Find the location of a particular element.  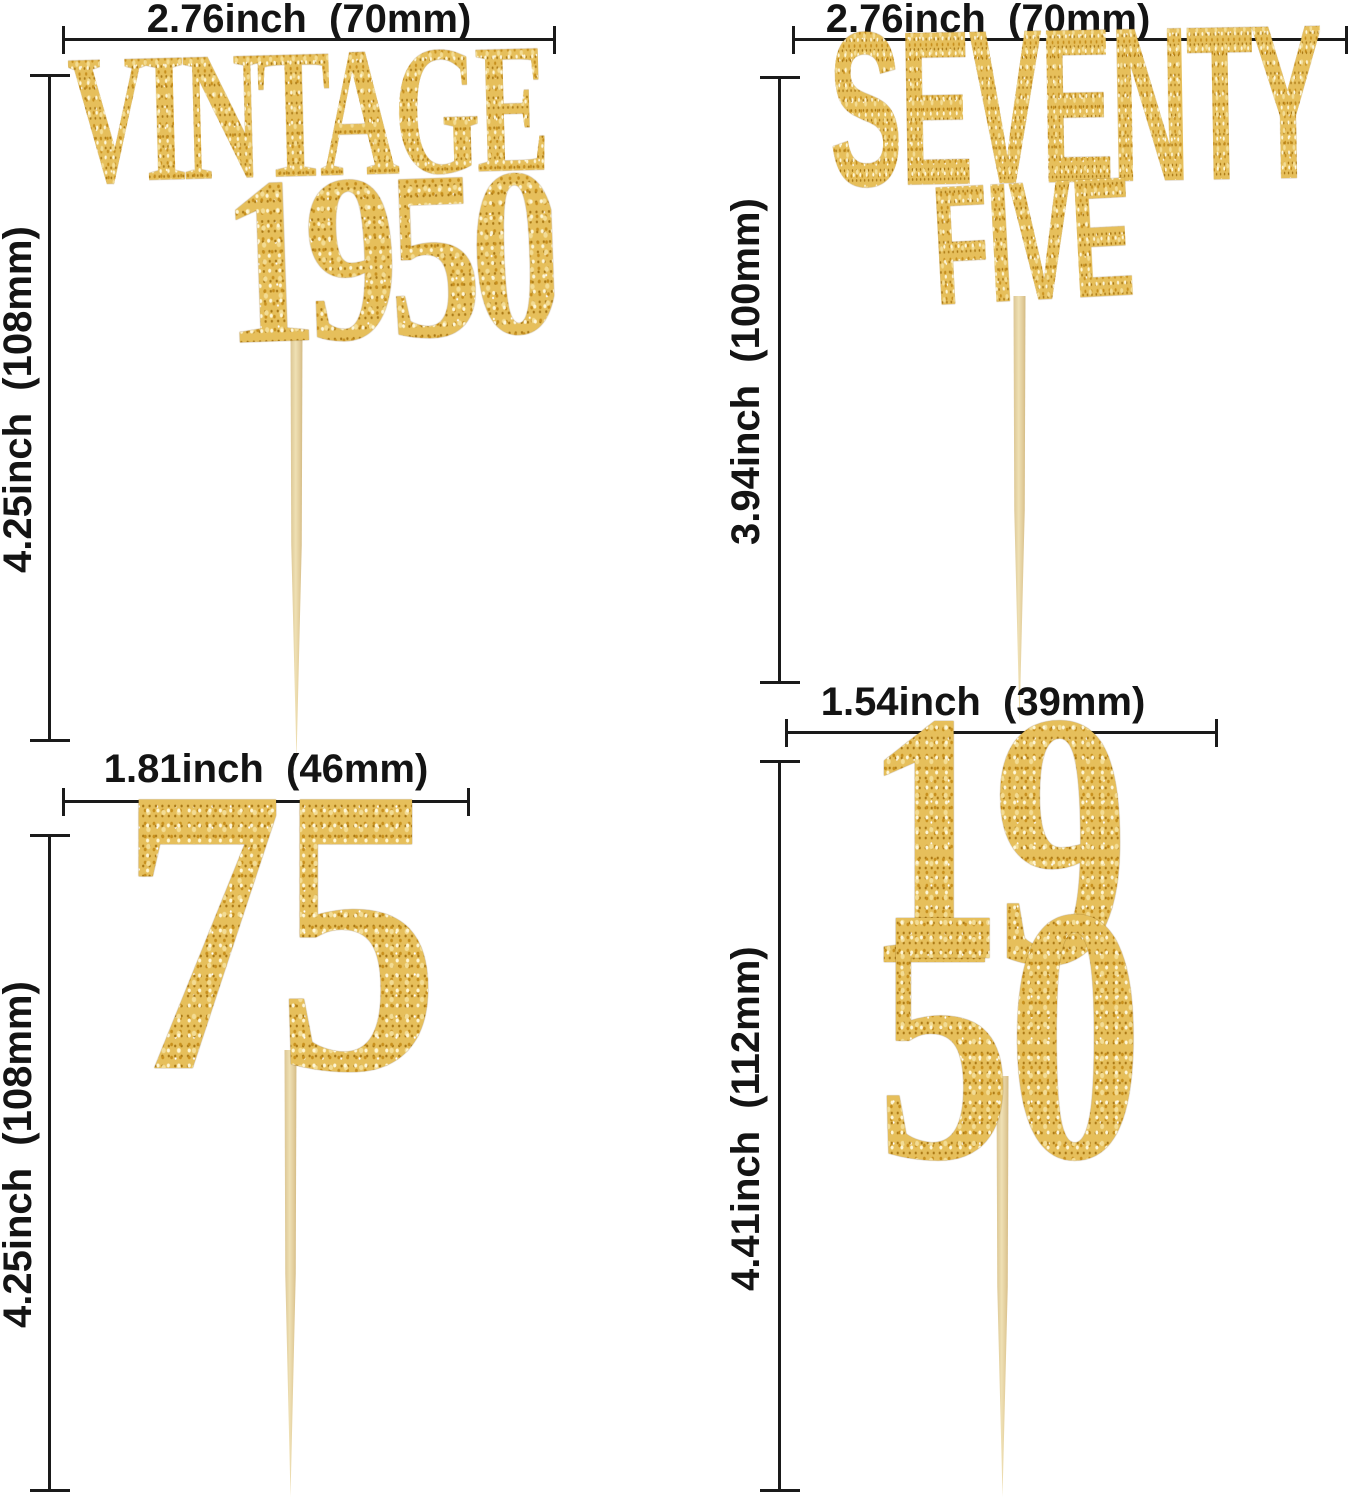

height-label-seventy-five: 3.94inch (100mm) is located at coordinates (746, 371).